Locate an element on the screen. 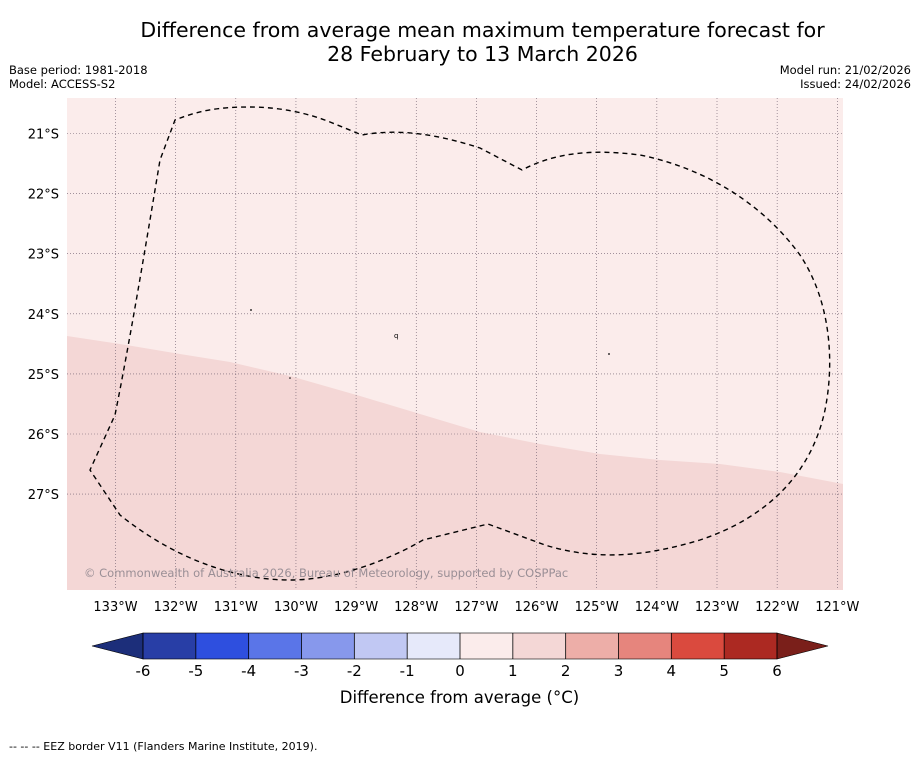 This screenshot has width=919, height=758. longitude-label: 127°W is located at coordinates (476, 607).